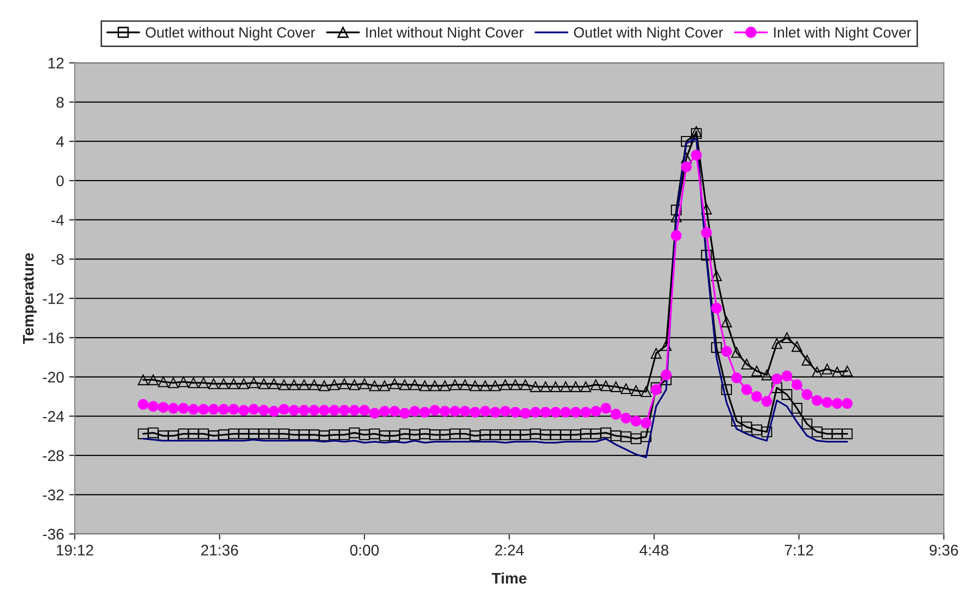 This screenshot has height=604, width=971. I want to click on y-tick-label: -4, so click(57, 220).